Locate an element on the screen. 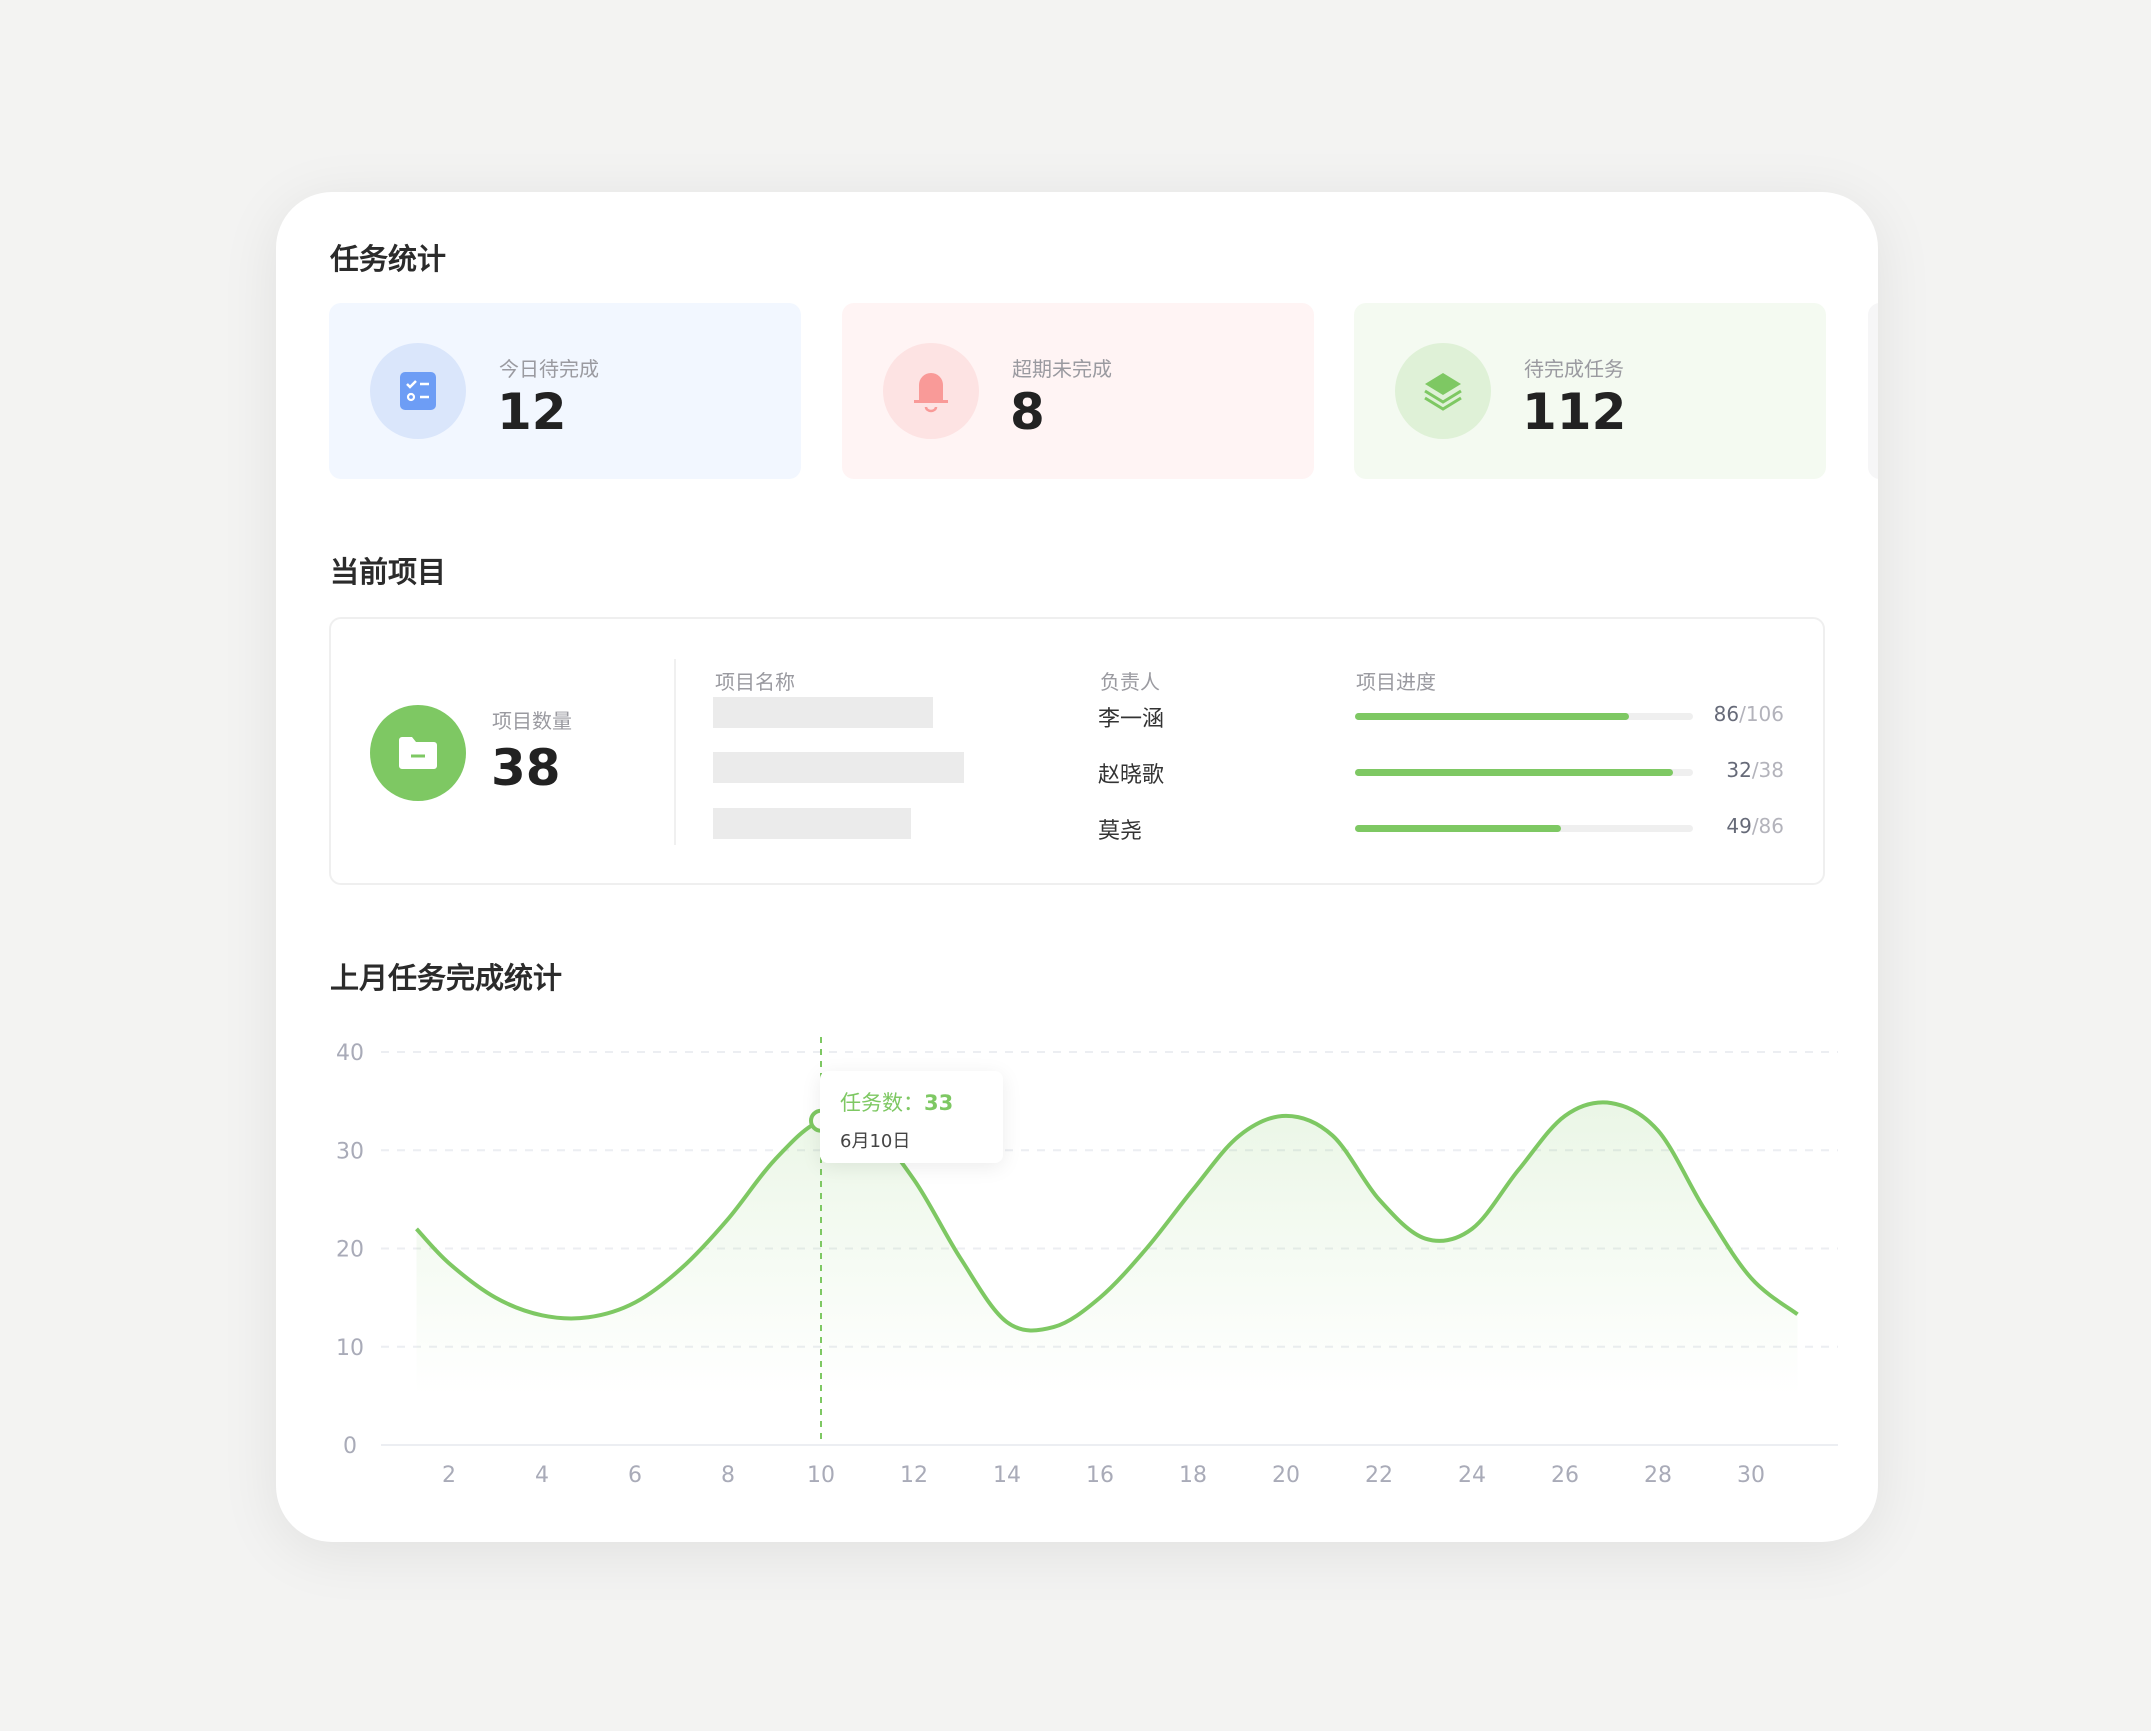 The height and width of the screenshot is (1731, 2151). header-project-name: 项目名称 is located at coordinates (755, 682).